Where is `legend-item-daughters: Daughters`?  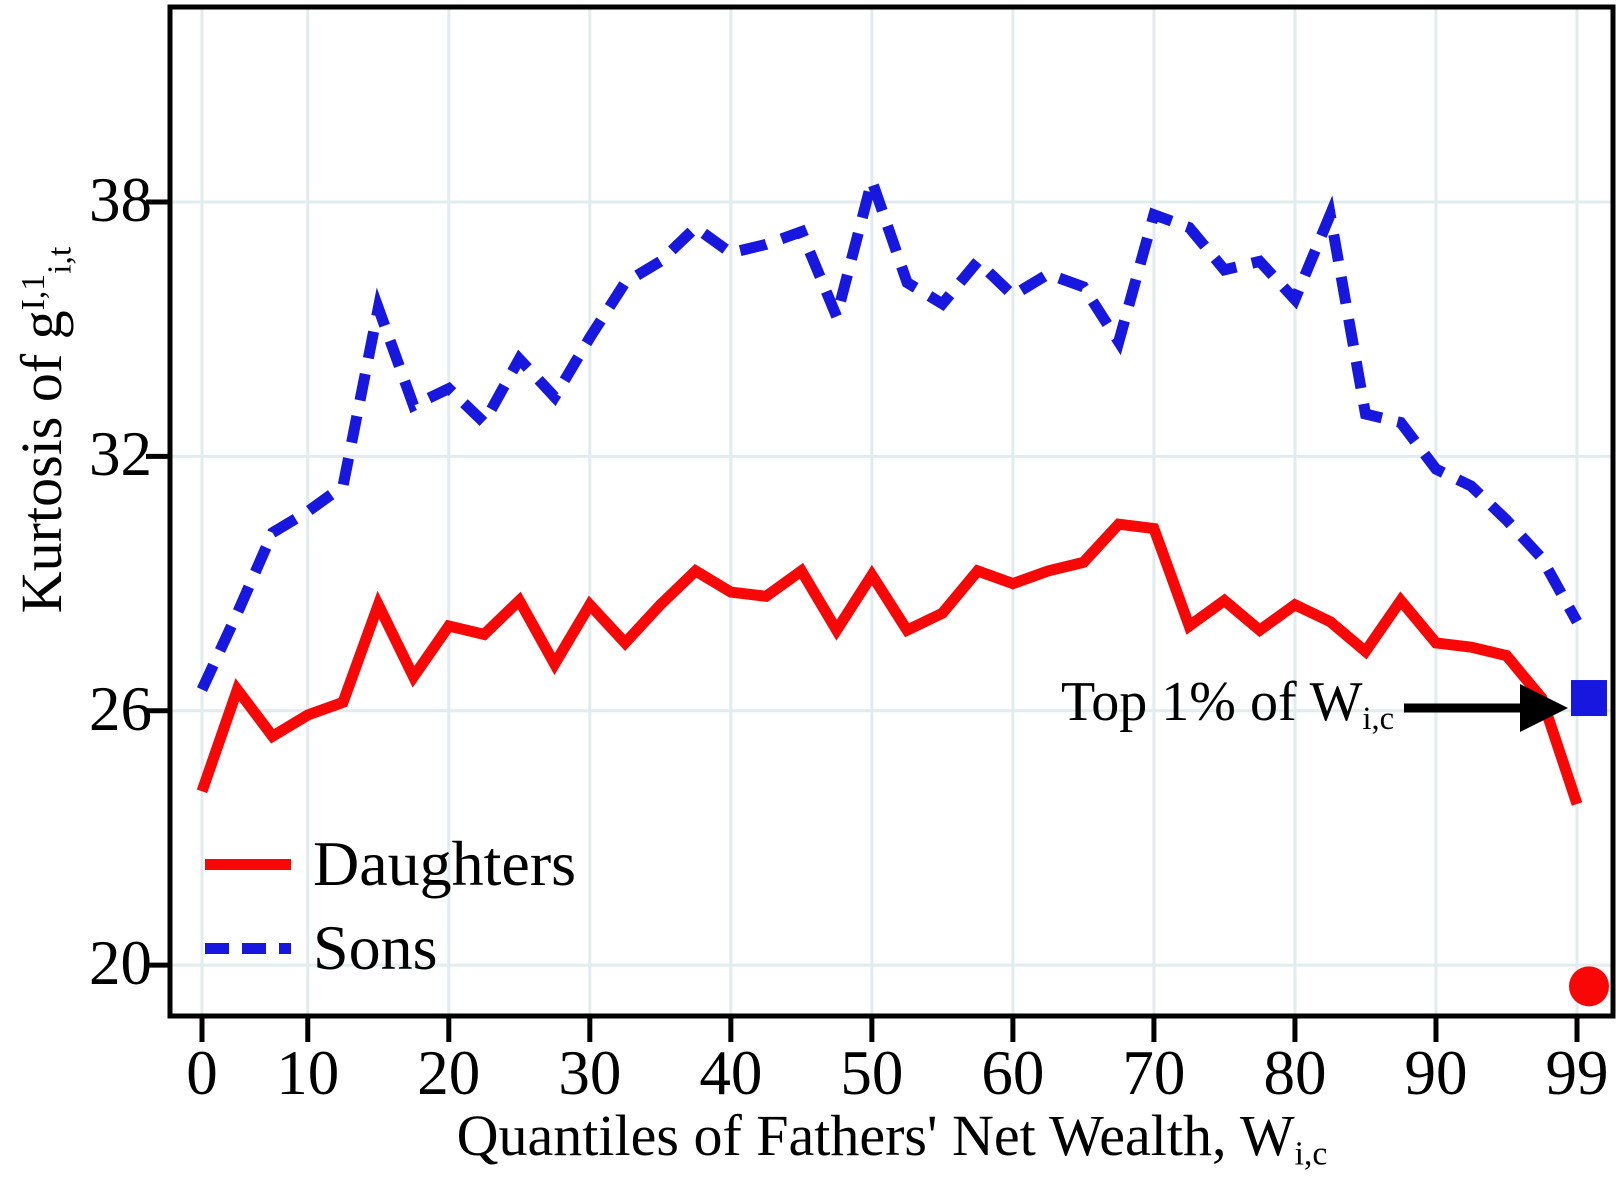 legend-item-daughters: Daughters is located at coordinates (390, 864).